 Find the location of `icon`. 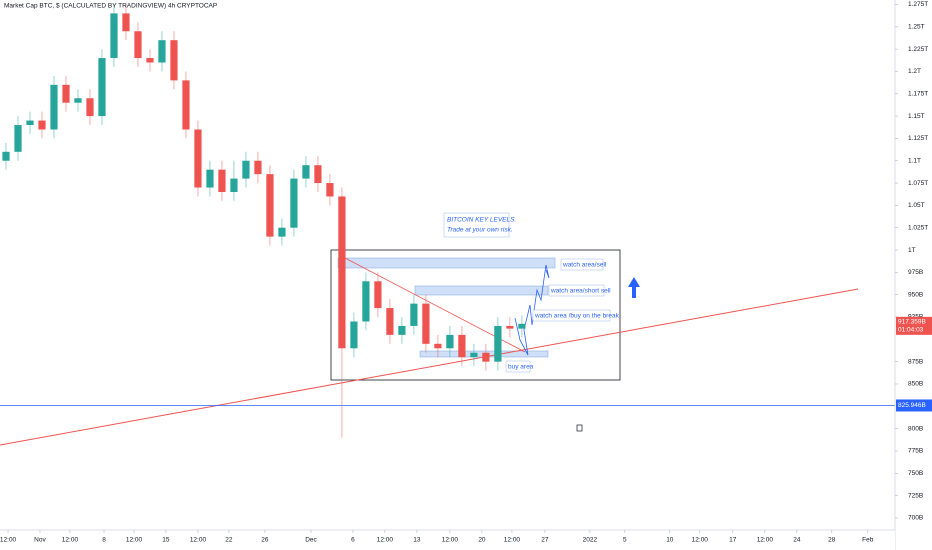

icon is located at coordinates (579, 428).